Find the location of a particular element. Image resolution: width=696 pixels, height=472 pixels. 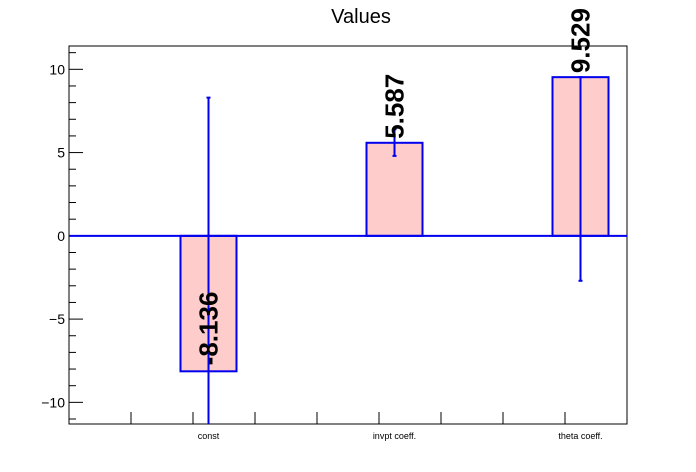

y-tick-label: 0 is located at coordinates (61, 236).